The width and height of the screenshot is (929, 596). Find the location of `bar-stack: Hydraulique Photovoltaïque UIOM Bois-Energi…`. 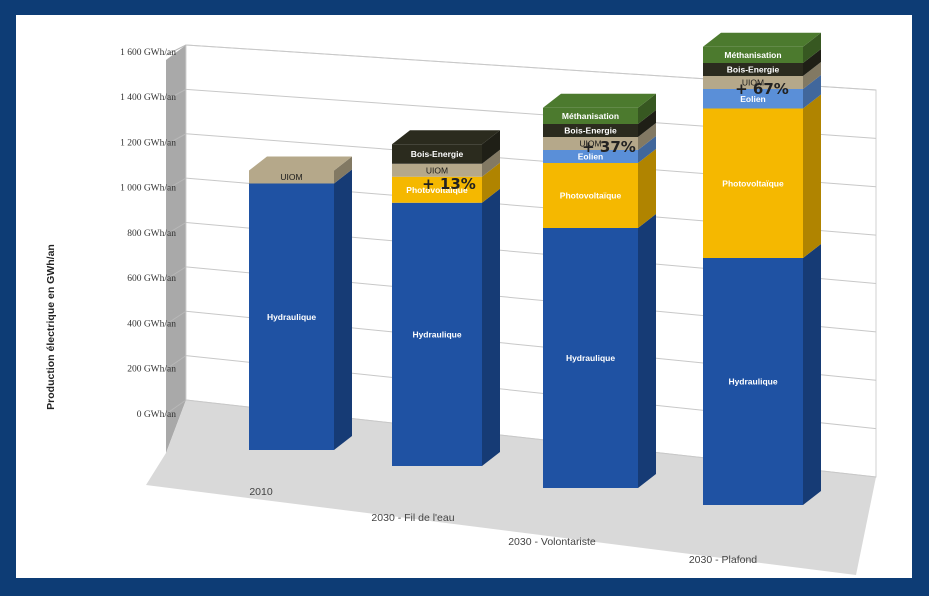

bar-stack: Hydraulique Photovoltaïque UIOM Bois-Energi… is located at coordinates (446, 298).